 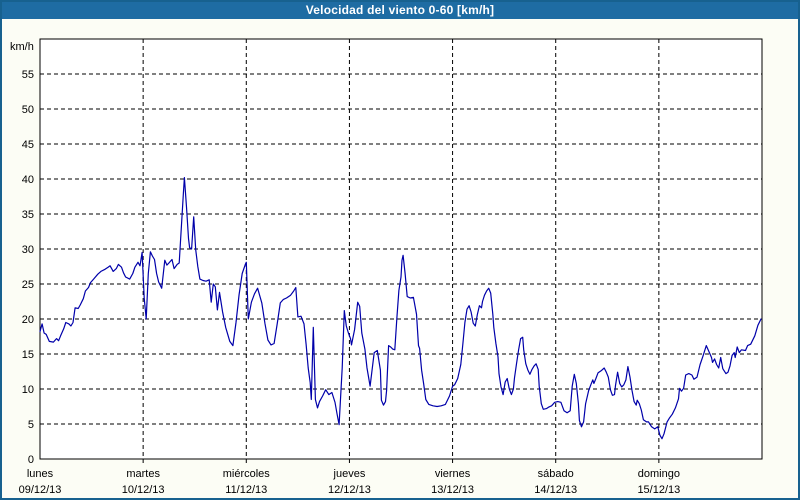 What do you see at coordinates (349, 474) in the screenshot?
I see `day-name-label: jueves` at bounding box center [349, 474].